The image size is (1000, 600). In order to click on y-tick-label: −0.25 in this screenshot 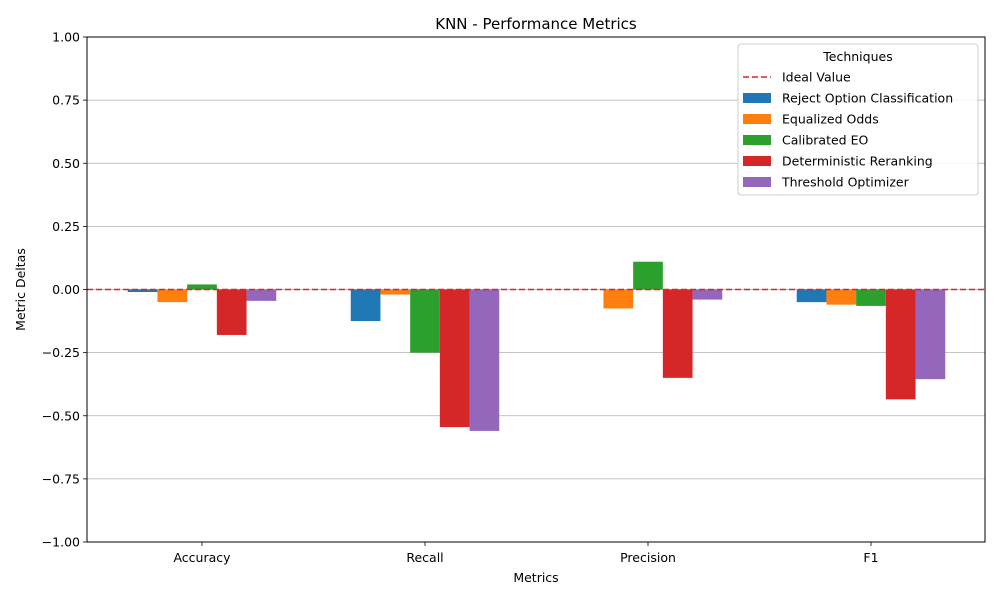, I will do `click(61, 352)`.